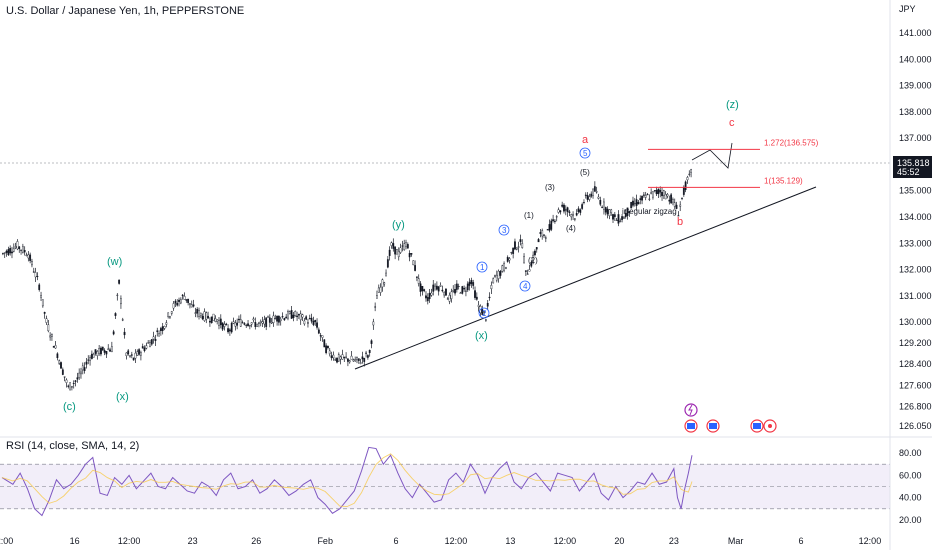  Describe the element at coordinates (73, 446) in the screenshot. I see `rsi-label: RSI (14, close, SMA, 14, 2)` at that location.